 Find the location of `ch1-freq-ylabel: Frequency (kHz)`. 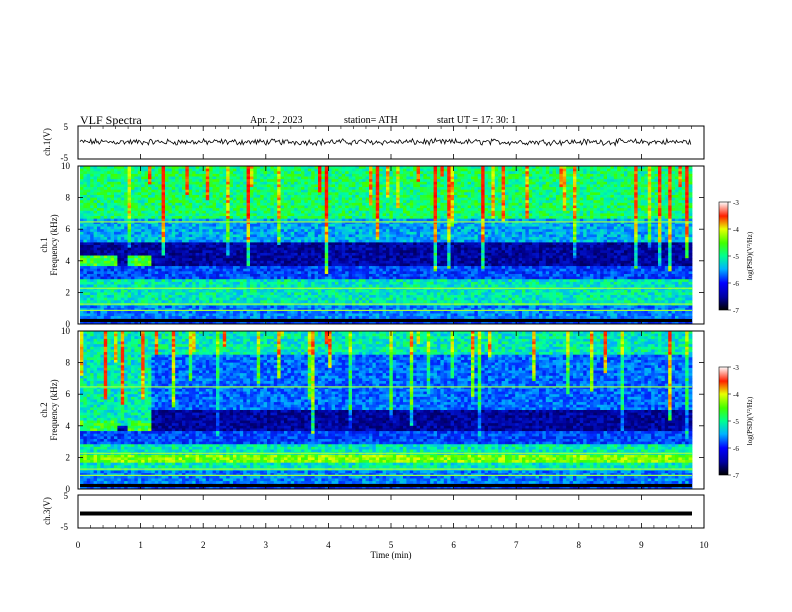

ch1-freq-ylabel: Frequency (kHz) is located at coordinates (54, 244).